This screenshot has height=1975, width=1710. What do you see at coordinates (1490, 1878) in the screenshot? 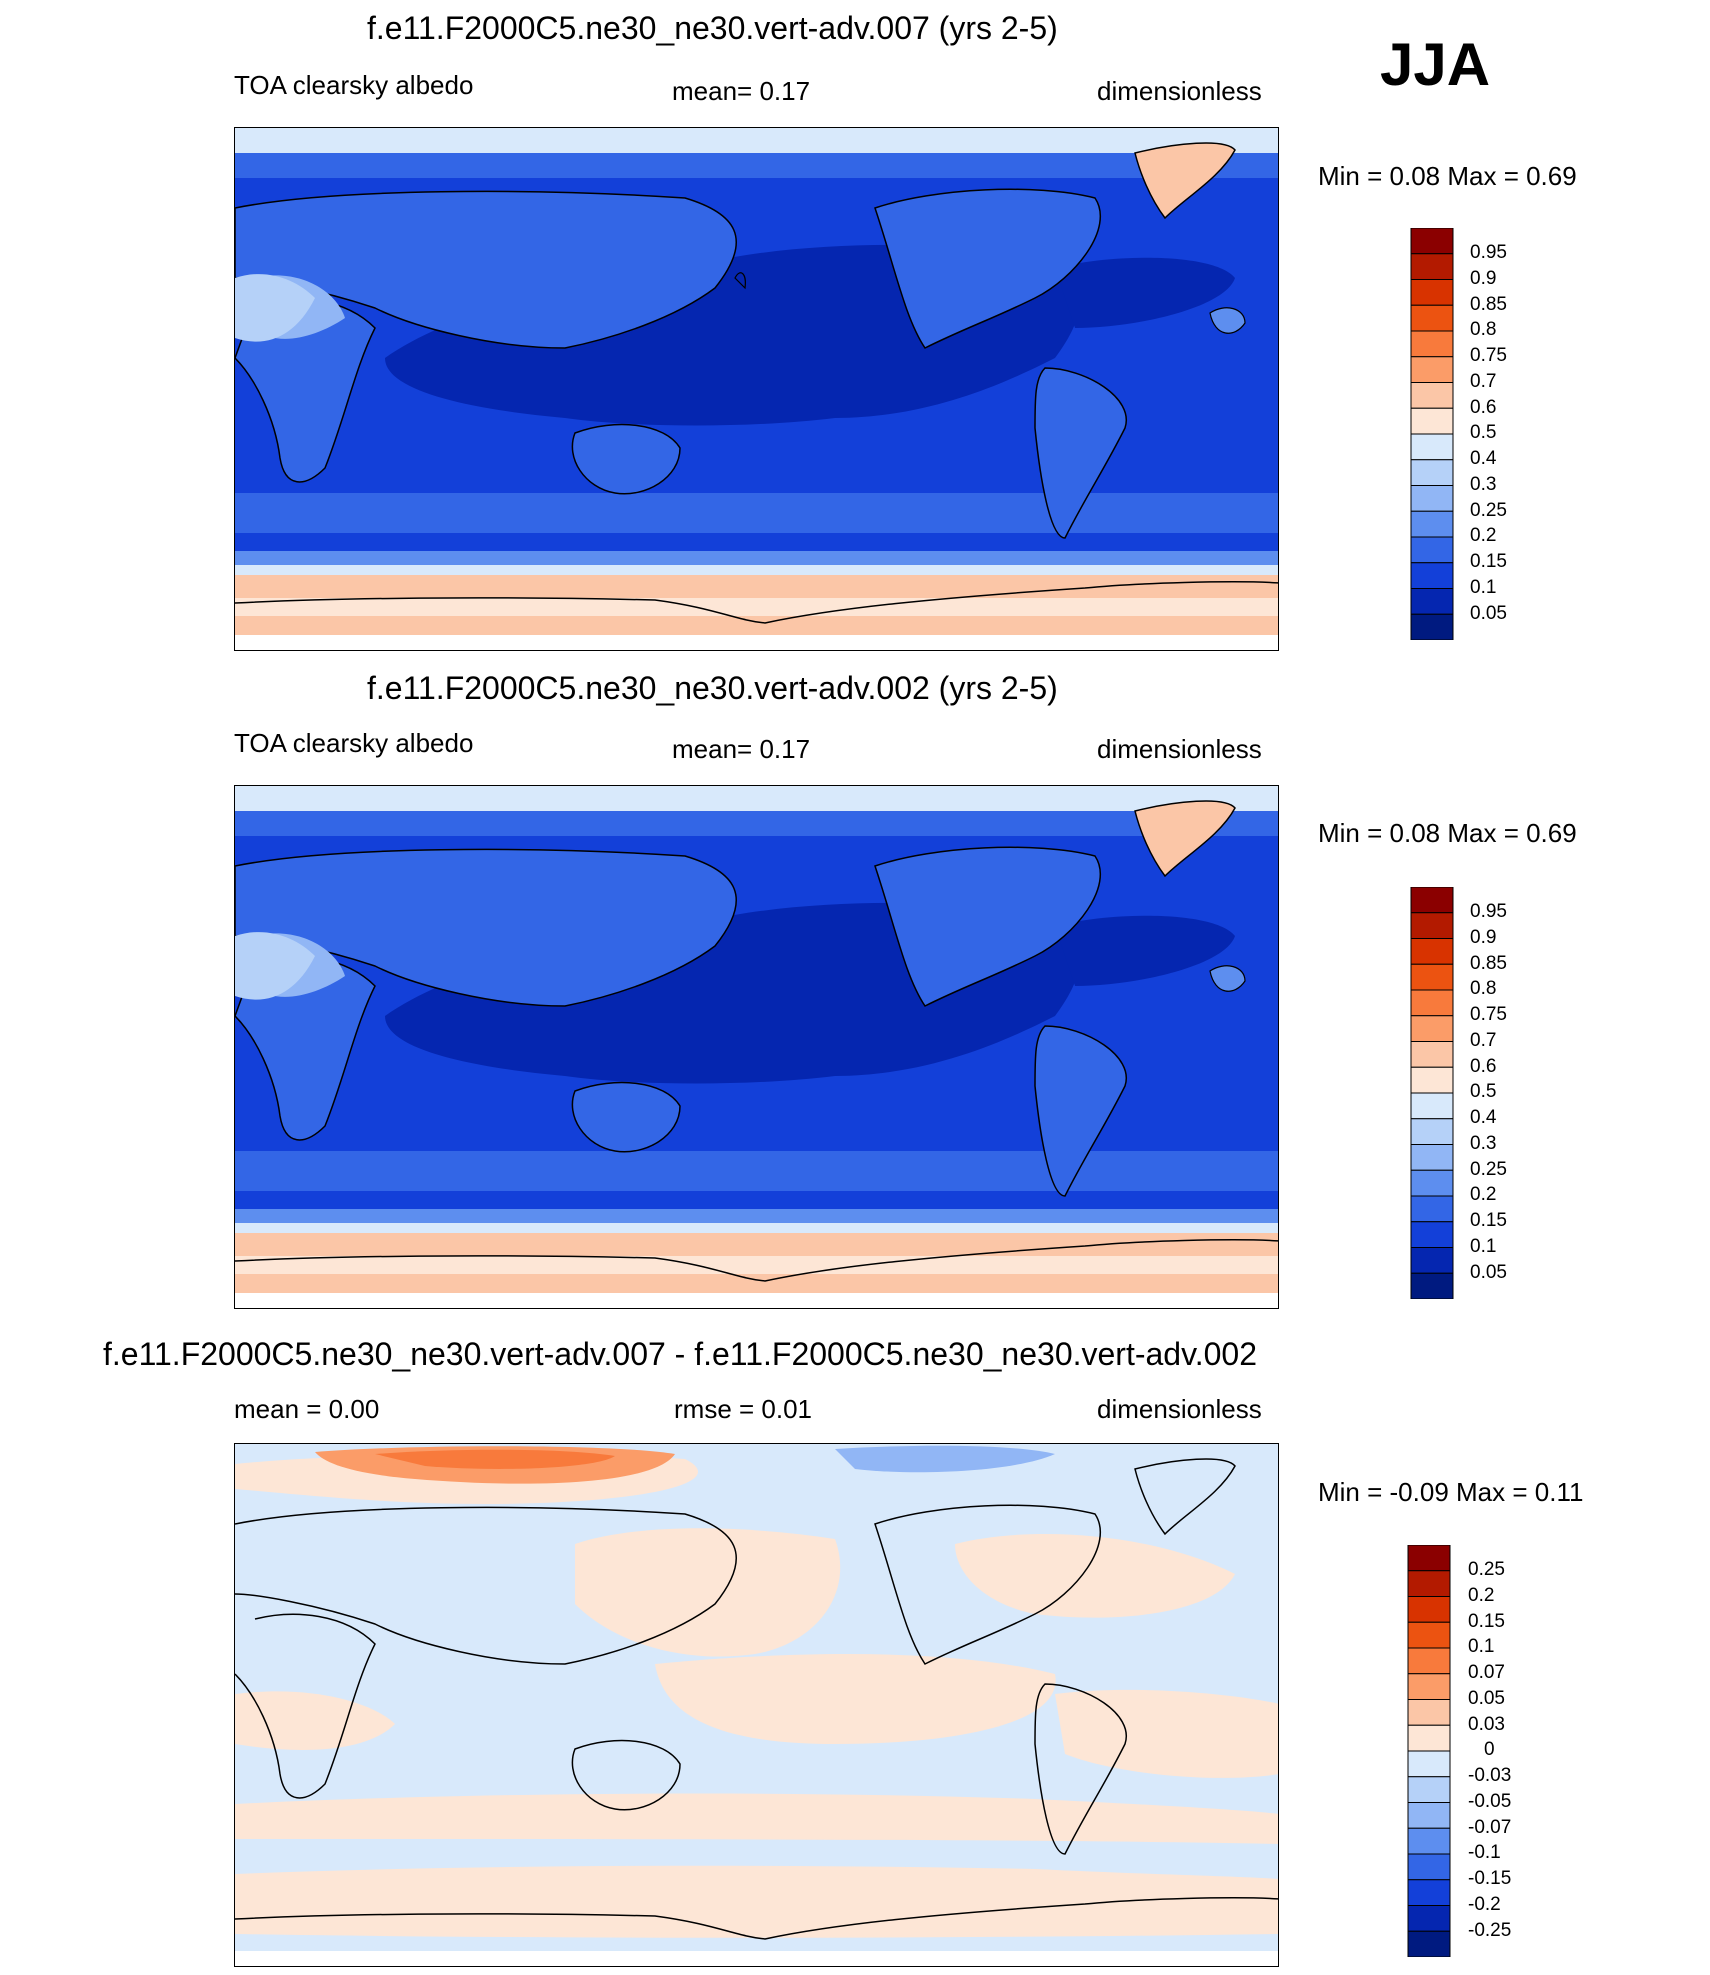
I see `colorbar-label: -0.15` at bounding box center [1490, 1878].